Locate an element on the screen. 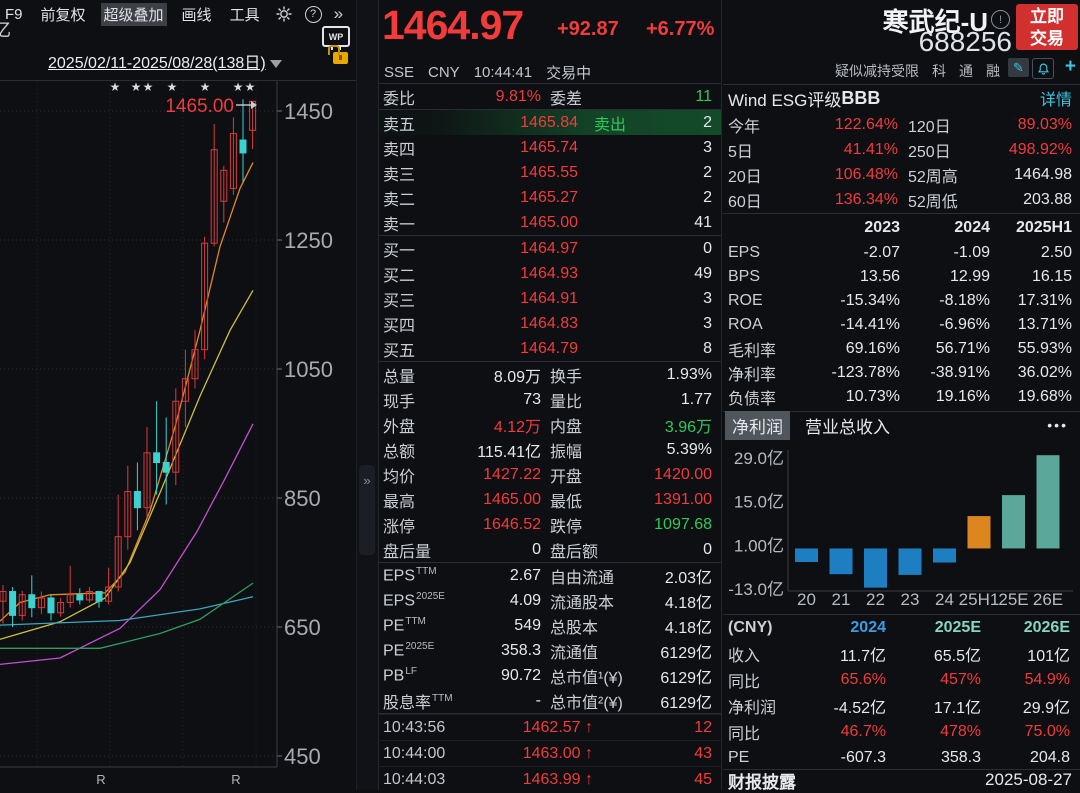 Image resolution: width=1080 pixels, height=793 pixels. sell-flag: 卖出 is located at coordinates (609, 125).